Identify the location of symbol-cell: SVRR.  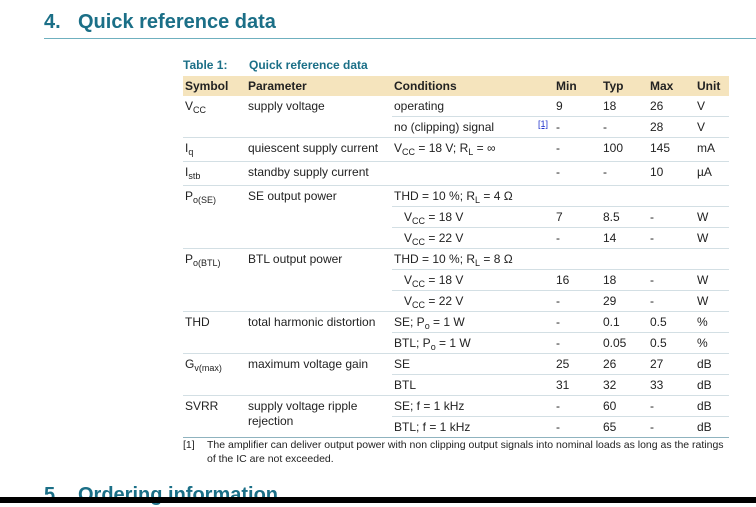
(214, 416).